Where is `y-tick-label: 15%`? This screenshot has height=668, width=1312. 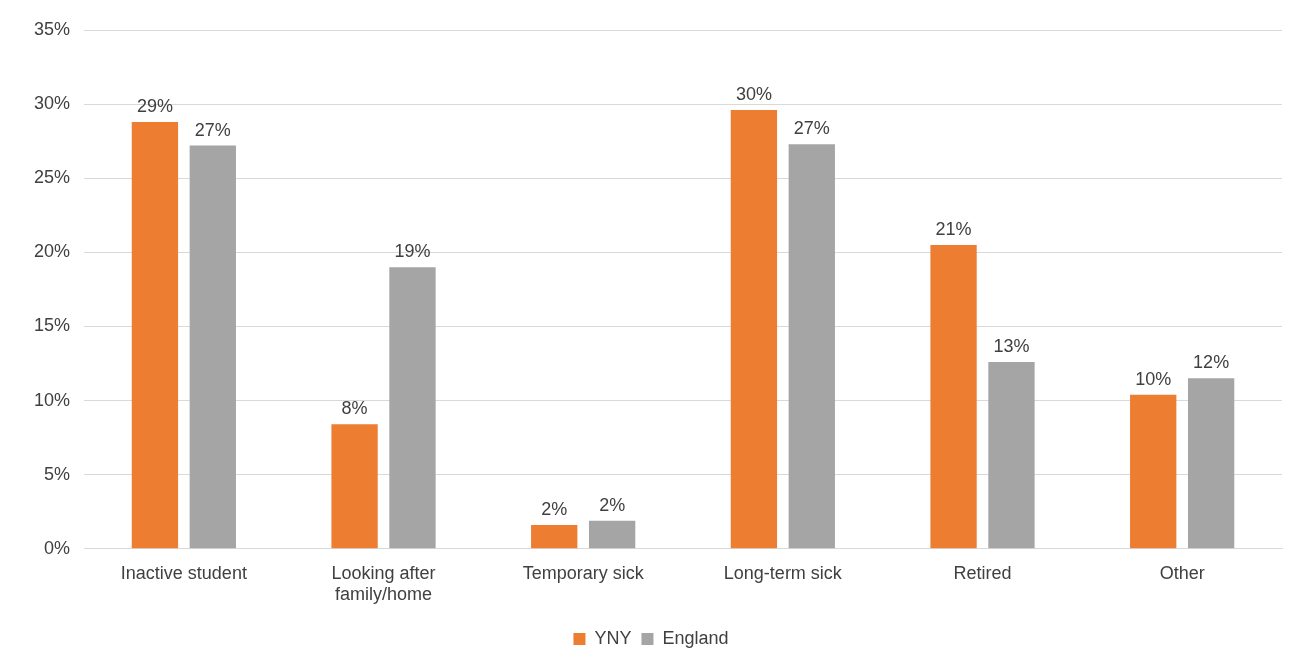 y-tick-label: 15% is located at coordinates (52, 325).